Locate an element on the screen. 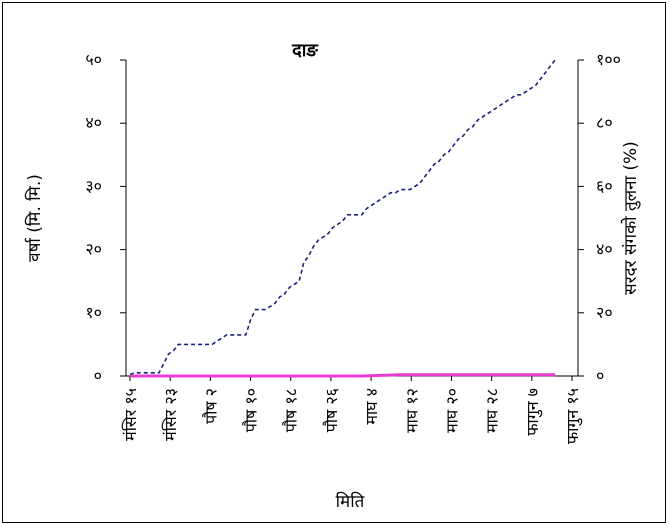 Image resolution: width=670 pixels, height=527 pixels. chart-title: दाङ is located at coordinates (305, 50).